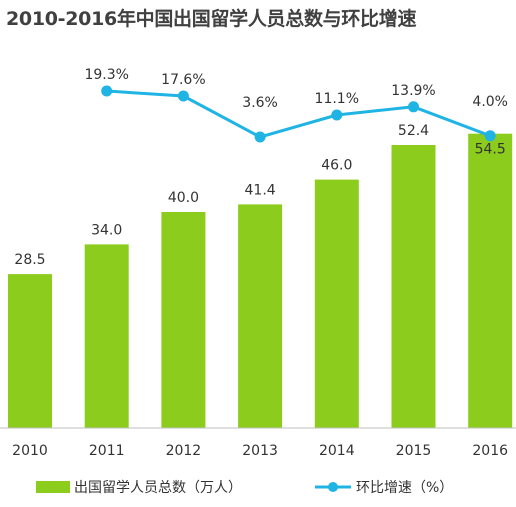 Image resolution: width=516 pixels, height=507 pixels. I want to click on legend-line-marker, so click(333, 487).